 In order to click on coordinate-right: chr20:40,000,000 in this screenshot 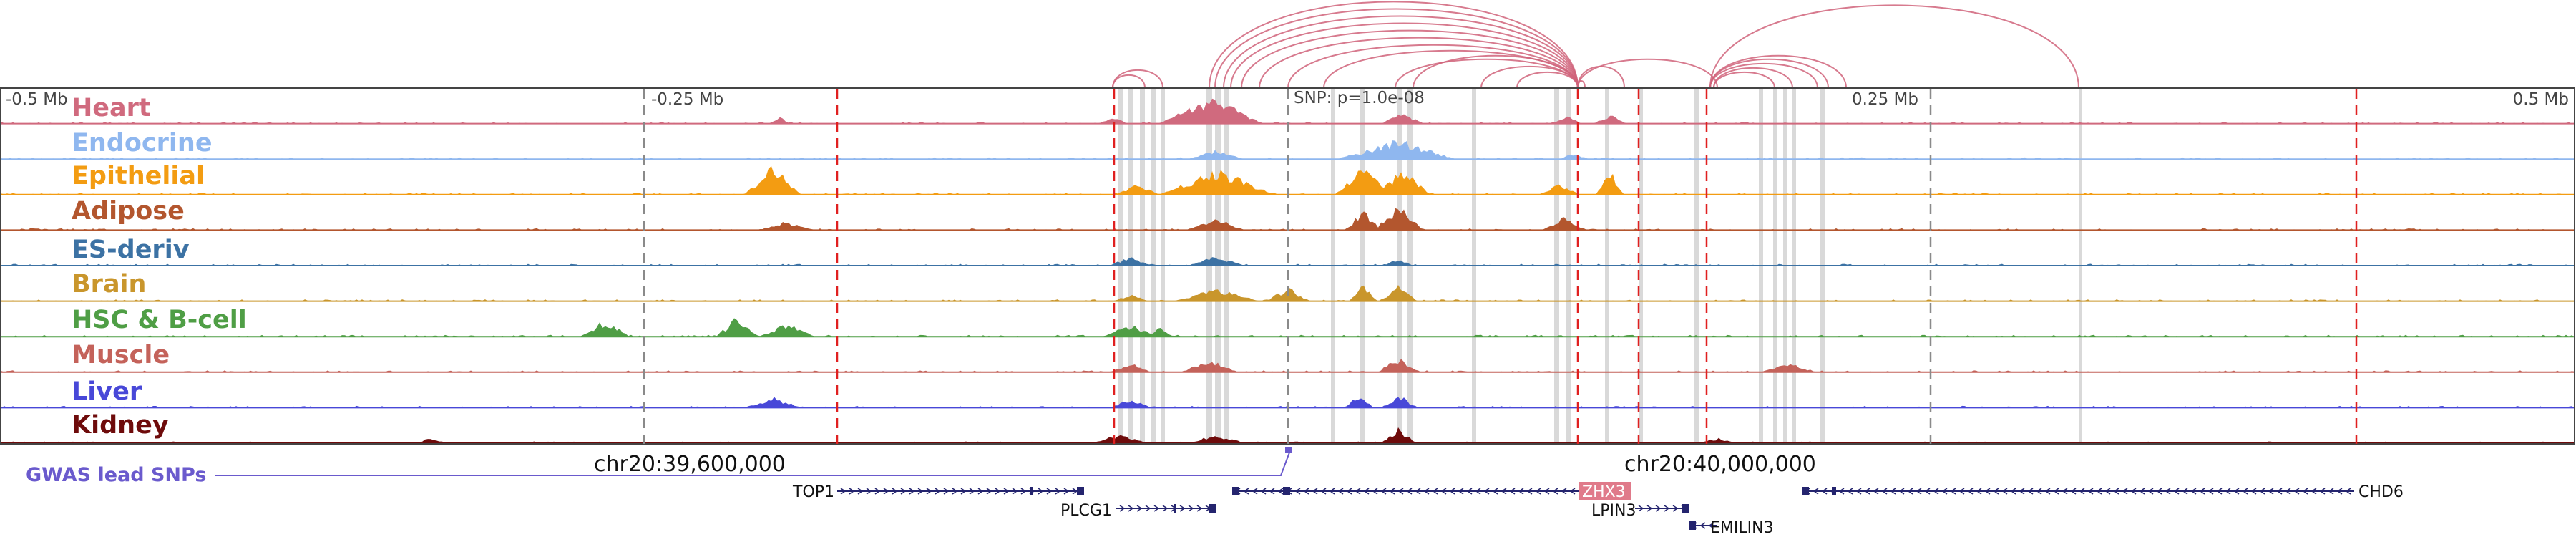, I will do `click(1720, 464)`.